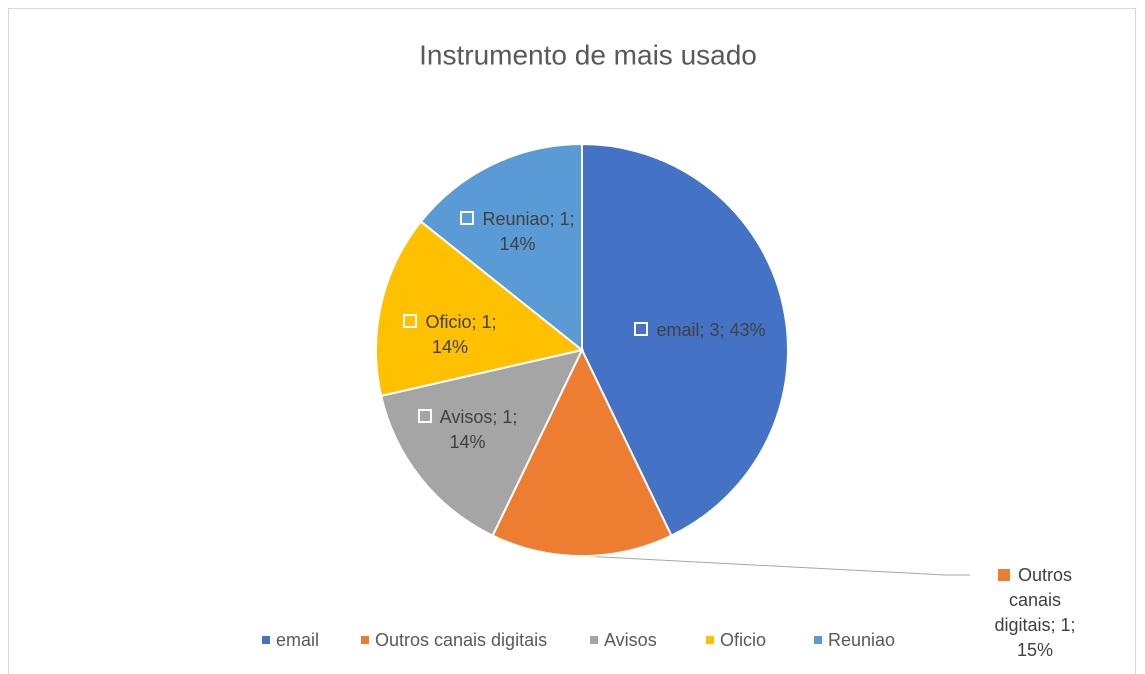  What do you see at coordinates (743, 640) in the screenshot?
I see `legend-label: Oficio` at bounding box center [743, 640].